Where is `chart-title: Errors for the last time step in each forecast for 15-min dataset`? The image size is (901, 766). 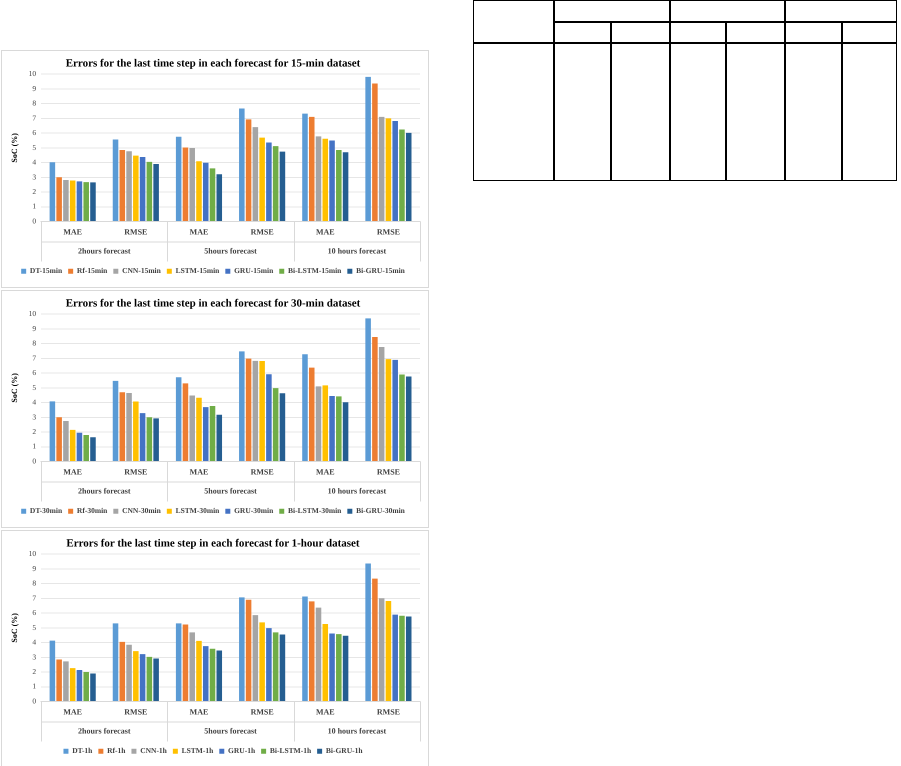 chart-title: Errors for the last time step in each forecast for 15-min dataset is located at coordinates (213, 63).